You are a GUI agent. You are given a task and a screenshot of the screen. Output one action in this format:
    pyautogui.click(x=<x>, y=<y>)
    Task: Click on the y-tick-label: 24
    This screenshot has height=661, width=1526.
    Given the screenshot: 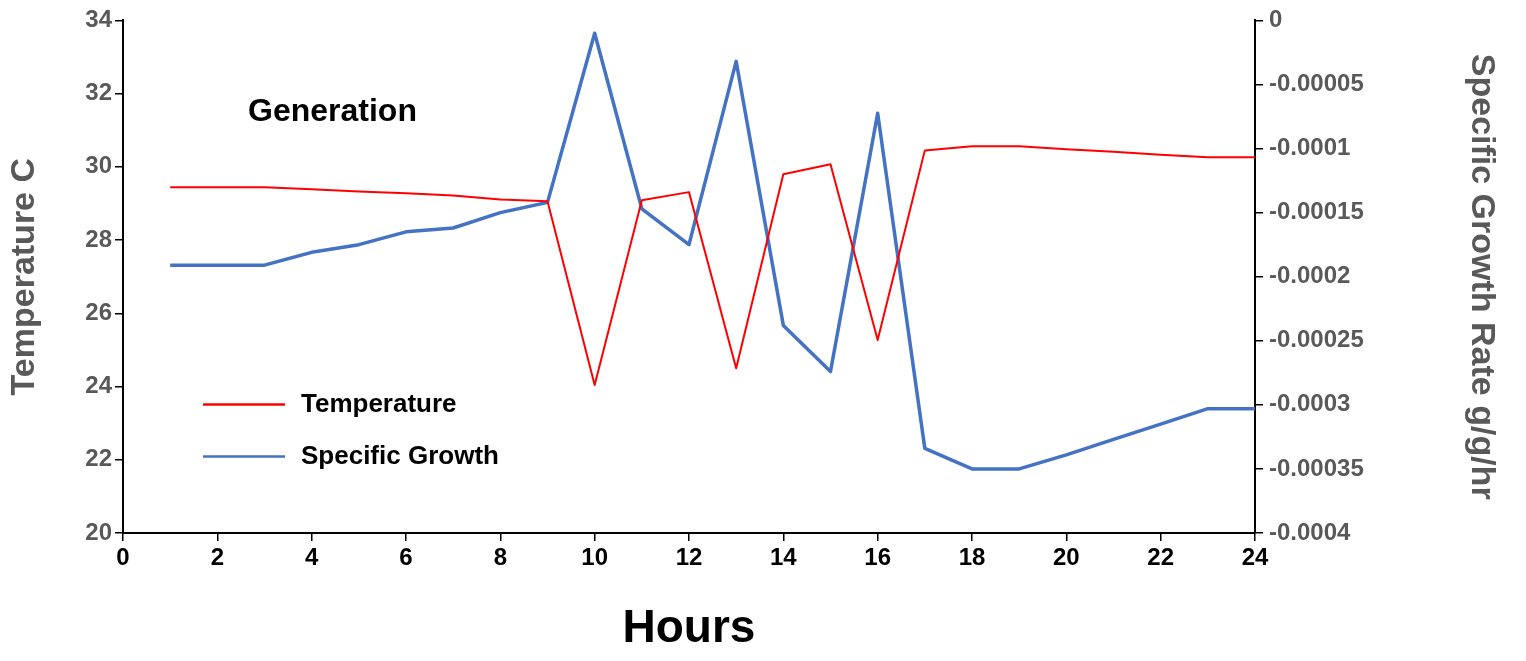 What is the action you would take?
    pyautogui.click(x=99, y=385)
    